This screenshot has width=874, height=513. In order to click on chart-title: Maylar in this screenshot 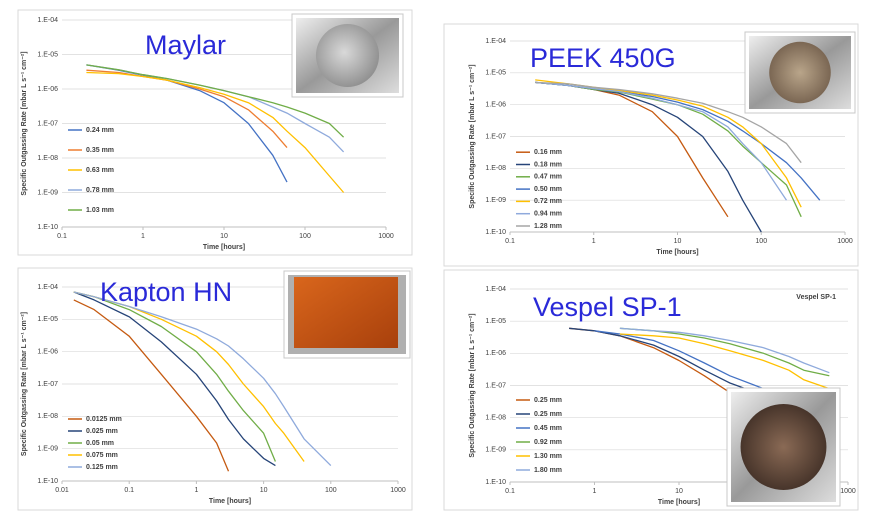, I will do `click(185, 45)`.